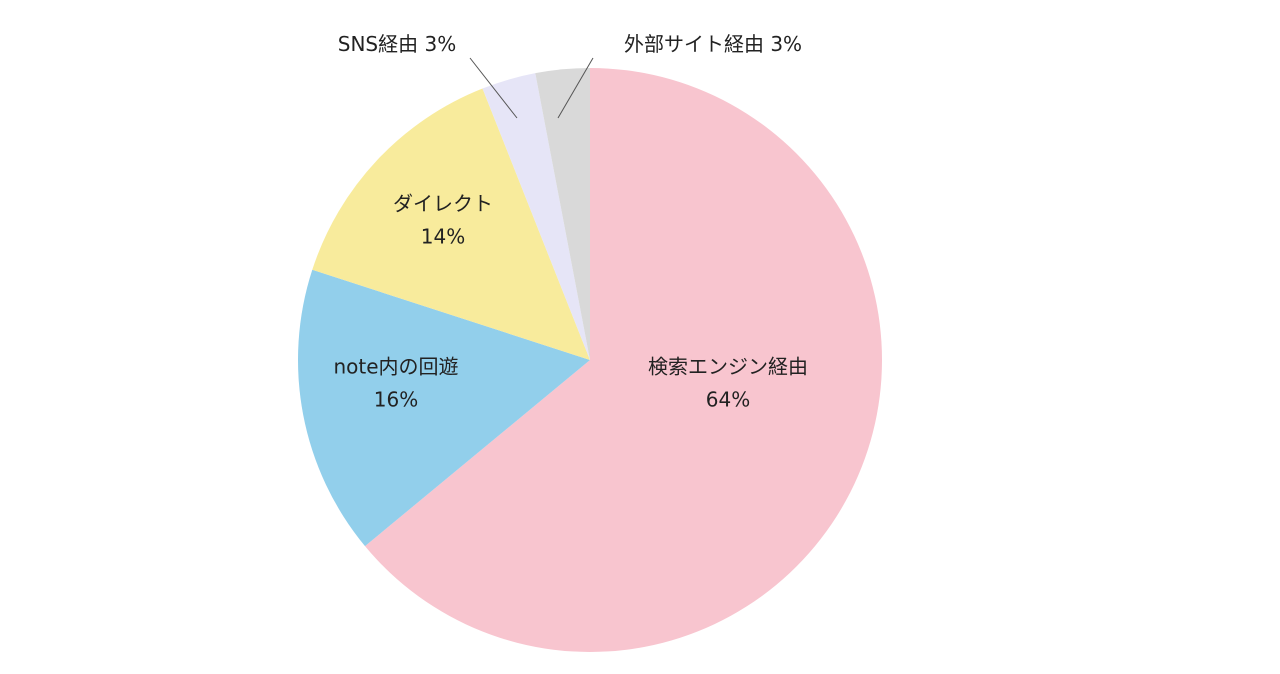  I want to click on value-label: 14%, so click(443, 237).